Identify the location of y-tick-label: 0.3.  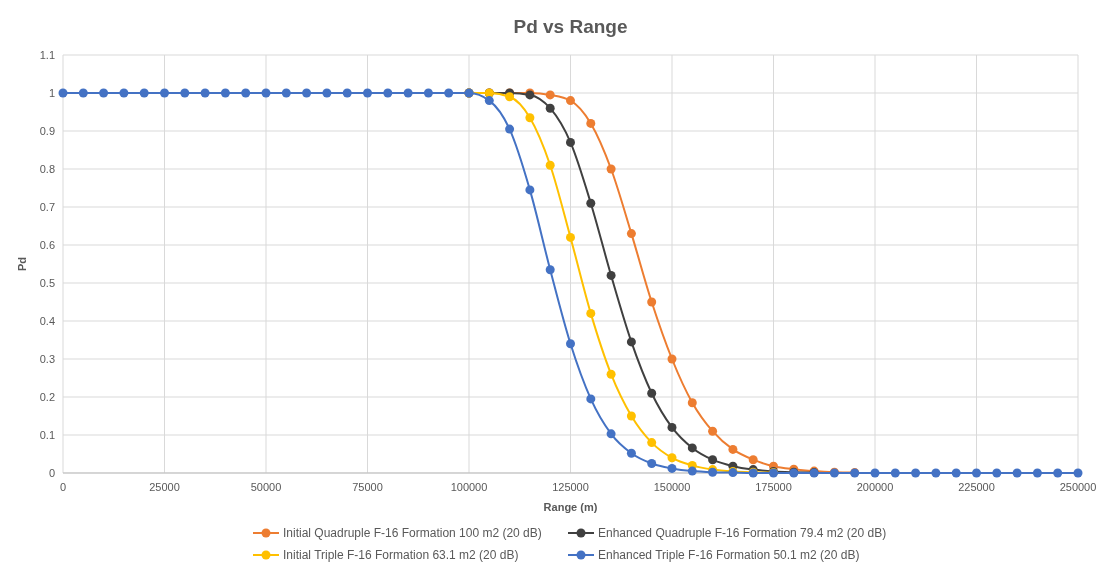
(47, 359).